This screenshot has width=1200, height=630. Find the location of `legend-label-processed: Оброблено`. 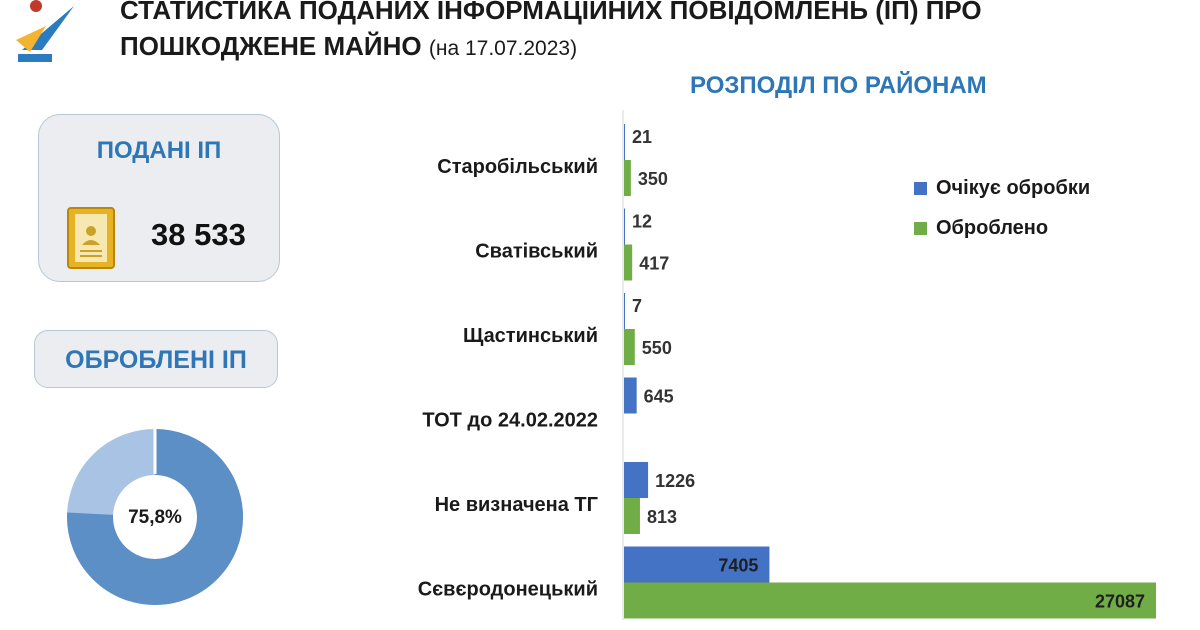

legend-label-processed: Оброблено is located at coordinates (992, 227).